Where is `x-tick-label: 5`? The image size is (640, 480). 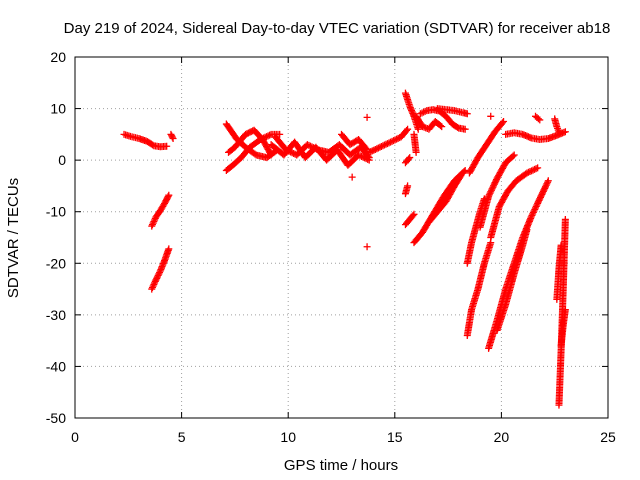
x-tick-label: 5 is located at coordinates (182, 437).